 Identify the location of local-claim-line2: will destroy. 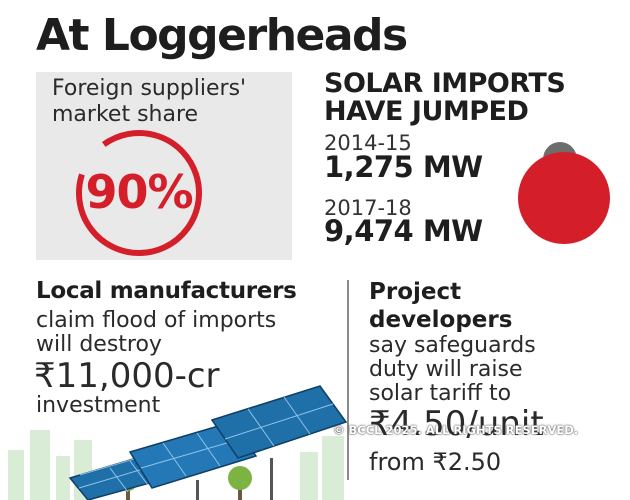
(99, 344).